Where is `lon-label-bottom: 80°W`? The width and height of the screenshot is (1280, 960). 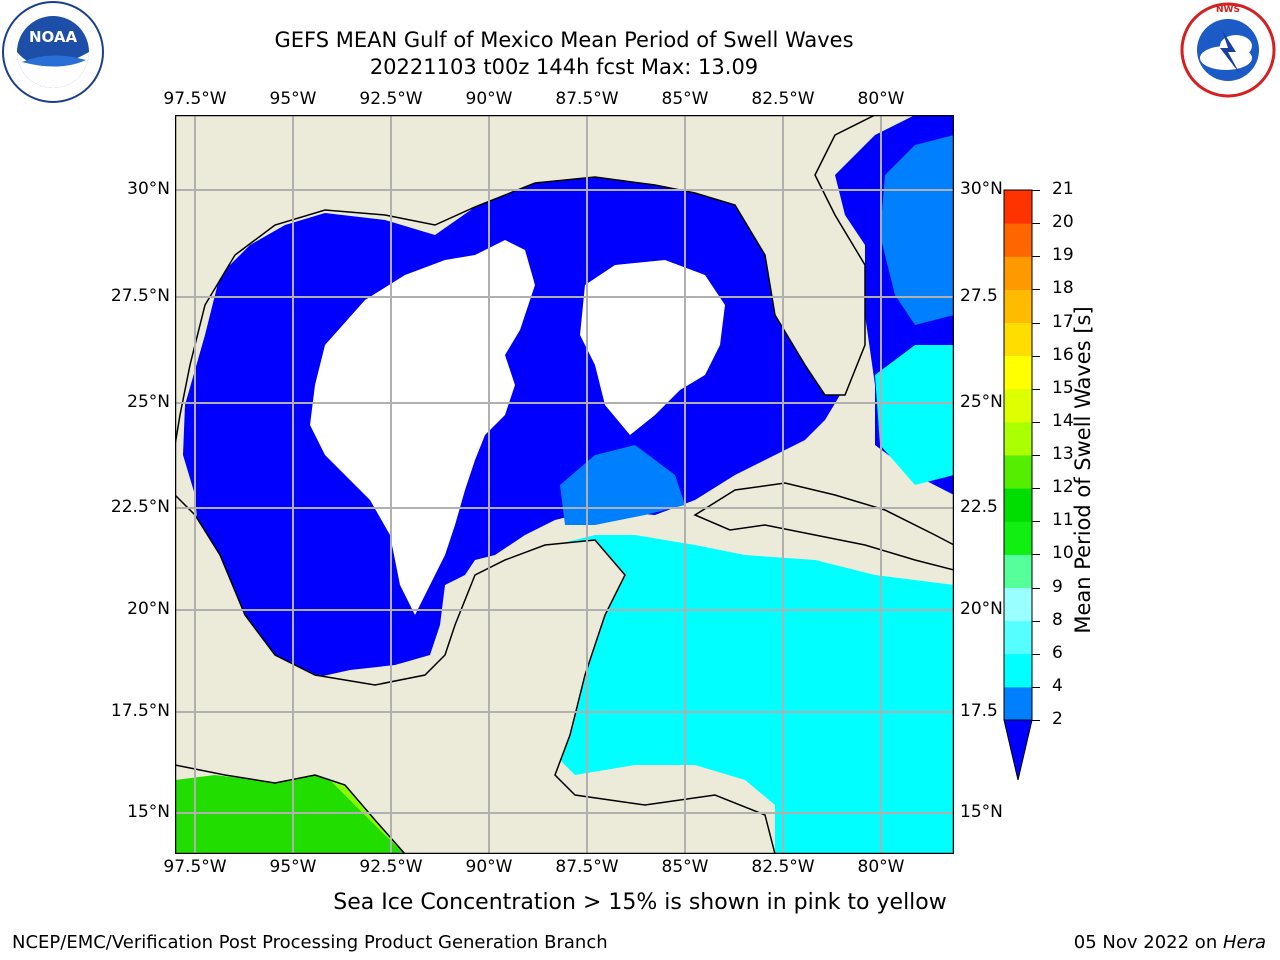 lon-label-bottom: 80°W is located at coordinates (881, 867).